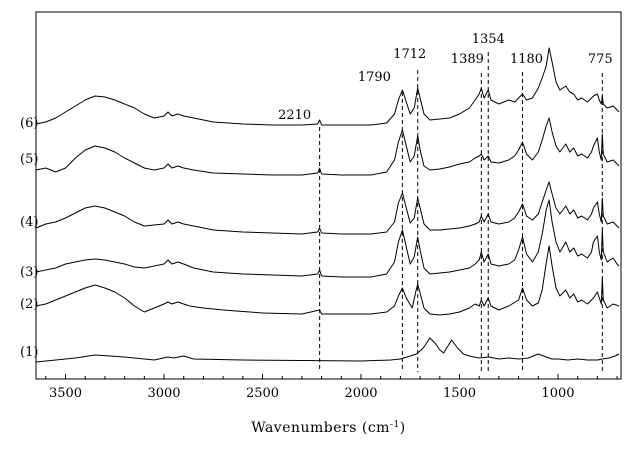 The height and width of the screenshot is (453, 642). Describe the element at coordinates (467, 59) in the screenshot. I see `marker-label-1389: 1389` at that location.